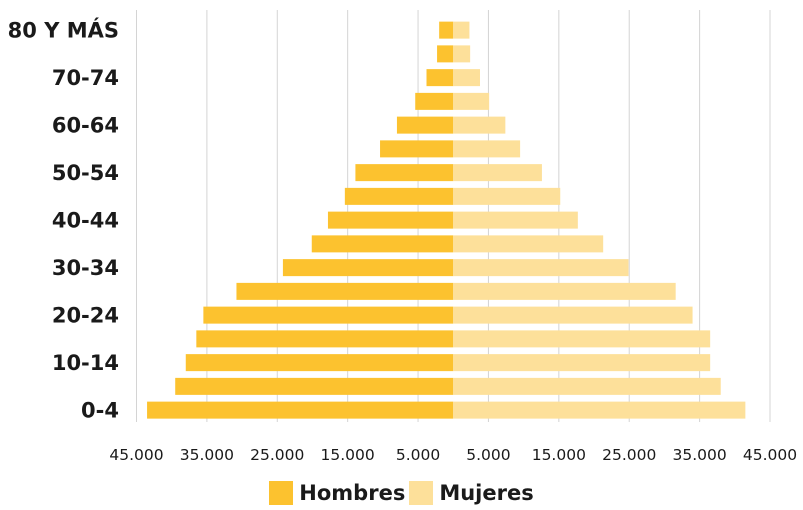 This screenshot has width=803, height=510. What do you see at coordinates (85, 316) in the screenshot?
I see `y-tick-label: 20-24` at bounding box center [85, 316].